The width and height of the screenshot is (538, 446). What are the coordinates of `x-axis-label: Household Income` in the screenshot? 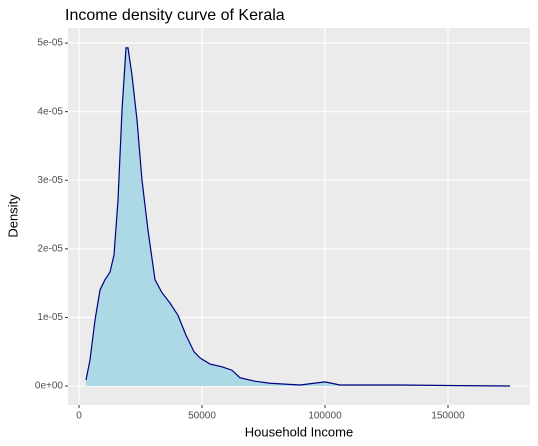 It's located at (299, 431).